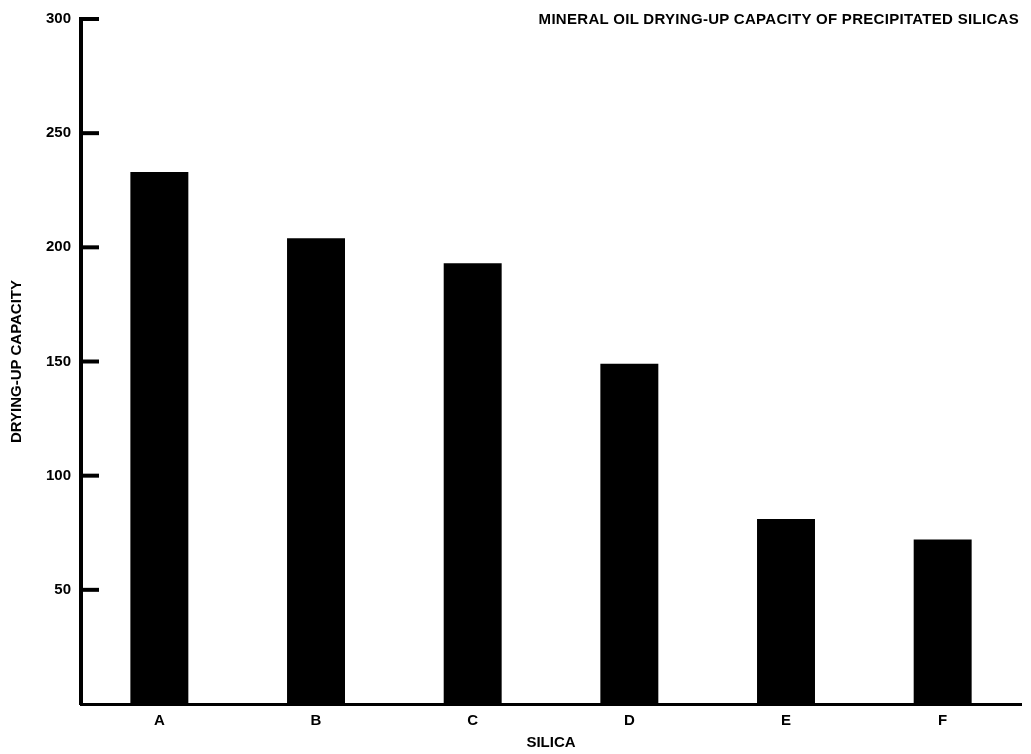  What do you see at coordinates (786, 720) in the screenshot?
I see `x-tick-label: E` at bounding box center [786, 720].